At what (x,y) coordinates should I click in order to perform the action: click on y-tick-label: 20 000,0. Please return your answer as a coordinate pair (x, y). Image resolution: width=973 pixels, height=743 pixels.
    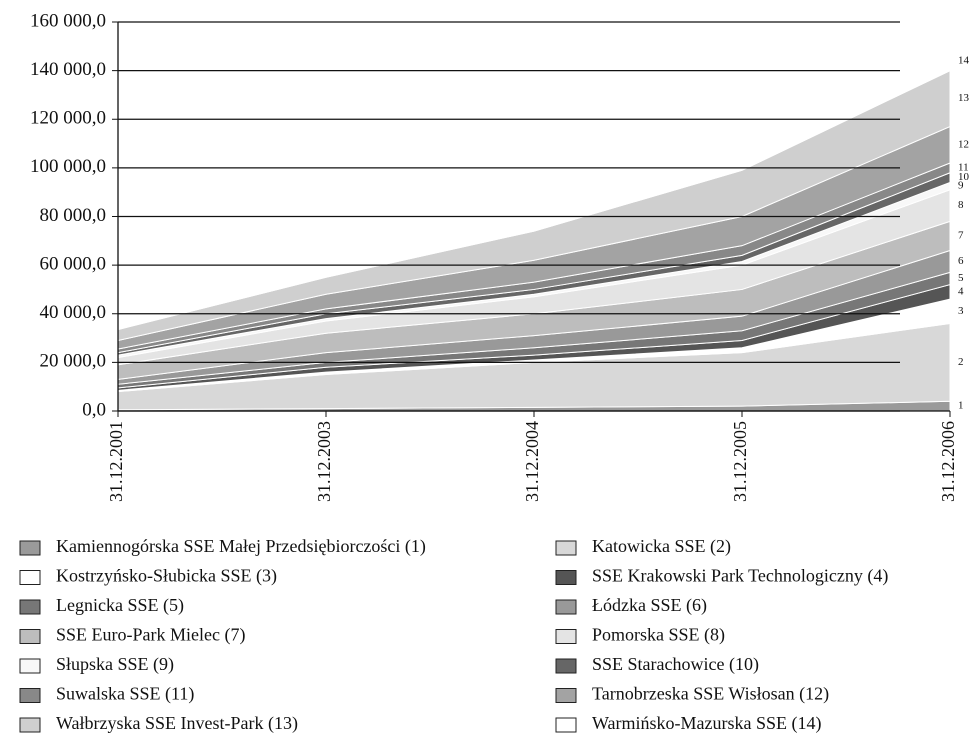
    Looking at the image, I should click on (73, 361).